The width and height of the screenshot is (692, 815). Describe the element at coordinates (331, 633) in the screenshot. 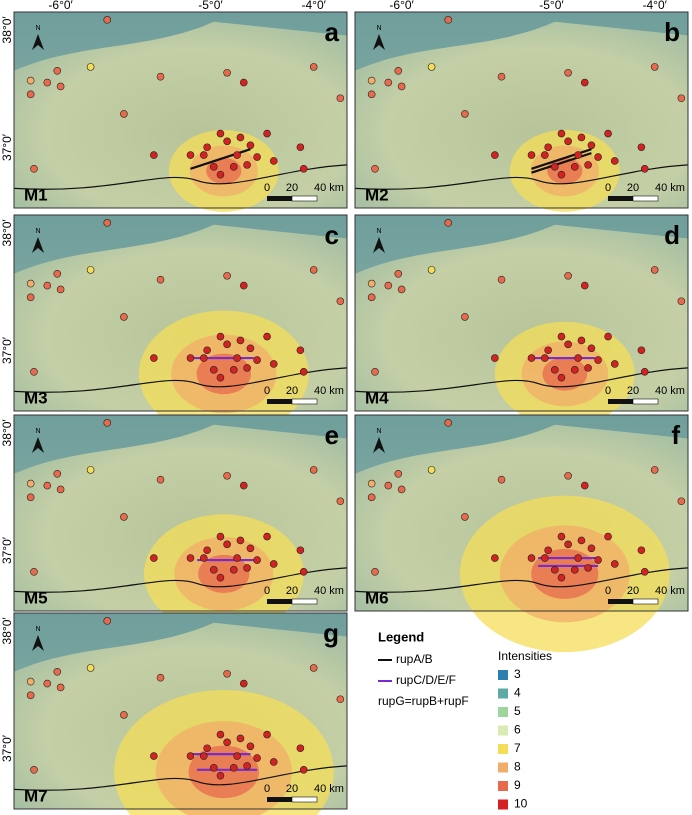

I see `panel-letter: g` at that location.